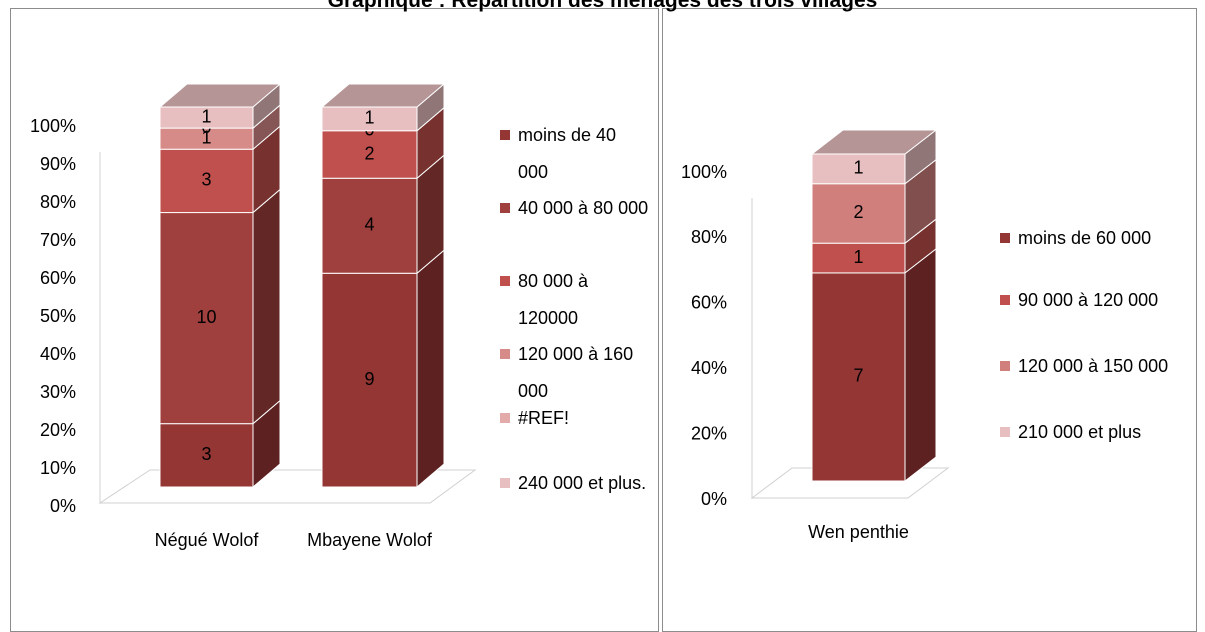 The image size is (1205, 632). I want to click on legend-item: 80 000 à 120000, so click(575, 300).